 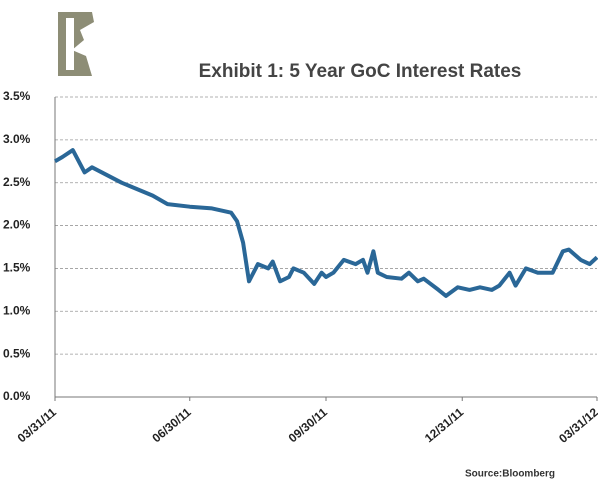 I want to click on y-tick-label: 3.5%, so click(x=17, y=96).